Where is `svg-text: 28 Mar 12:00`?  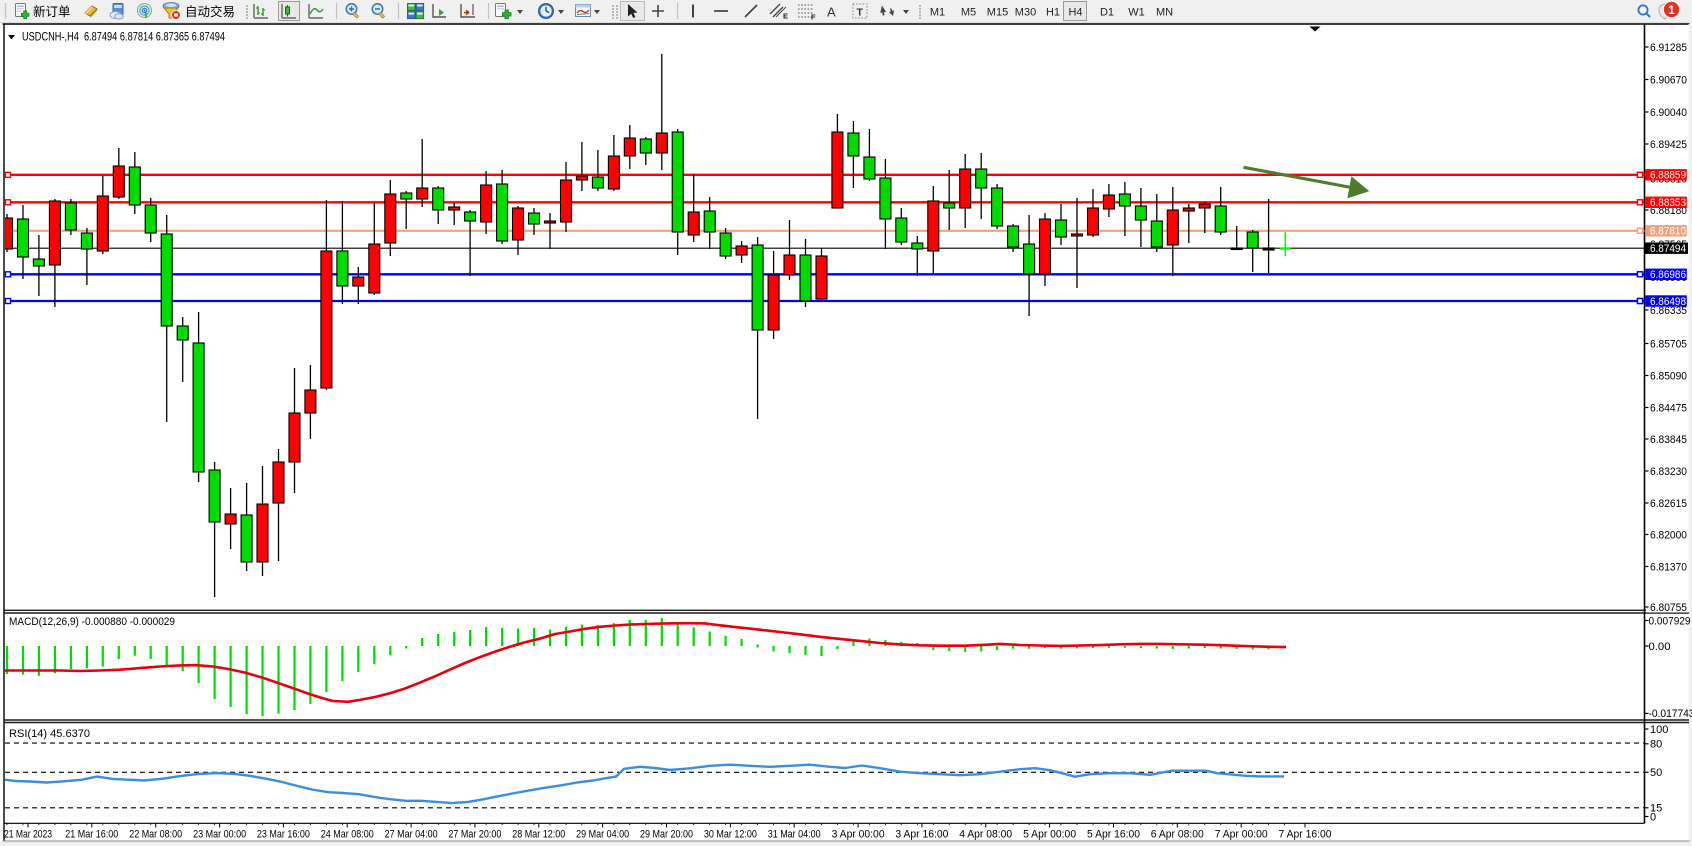
svg-text: 28 Mar 12:00 is located at coordinates (538, 835).